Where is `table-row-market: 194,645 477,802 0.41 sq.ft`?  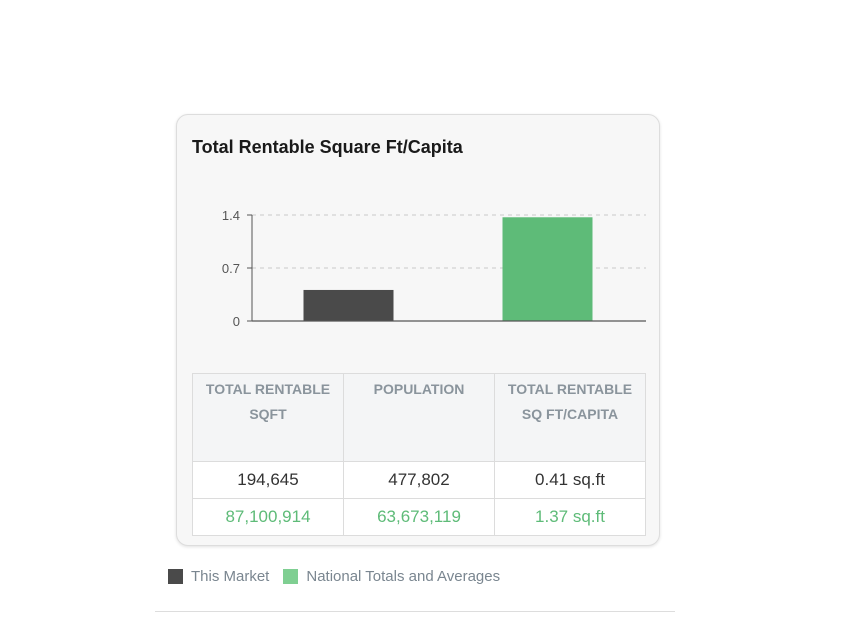 table-row-market: 194,645 477,802 0.41 sq.ft is located at coordinates (419, 480).